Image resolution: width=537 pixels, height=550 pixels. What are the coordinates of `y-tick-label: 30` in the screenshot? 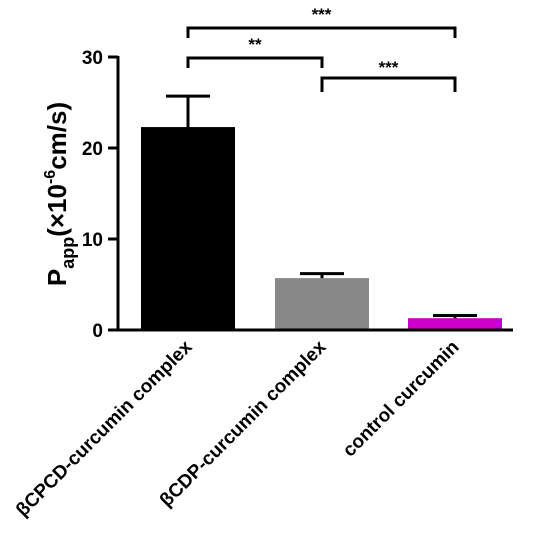 It's located at (92, 58).